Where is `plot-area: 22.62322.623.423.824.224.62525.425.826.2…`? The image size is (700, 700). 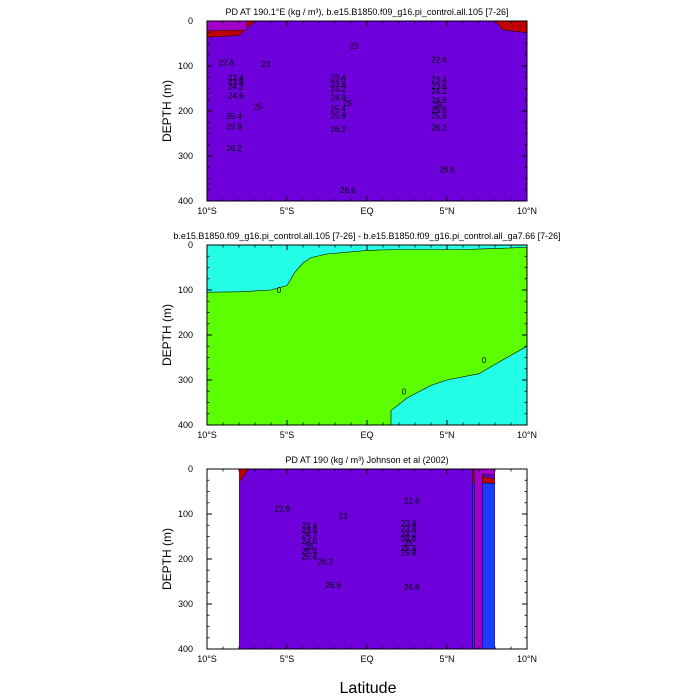
plot-area: 22.62322.623.423.824.224.62525.425.826.2… is located at coordinates (367, 559).